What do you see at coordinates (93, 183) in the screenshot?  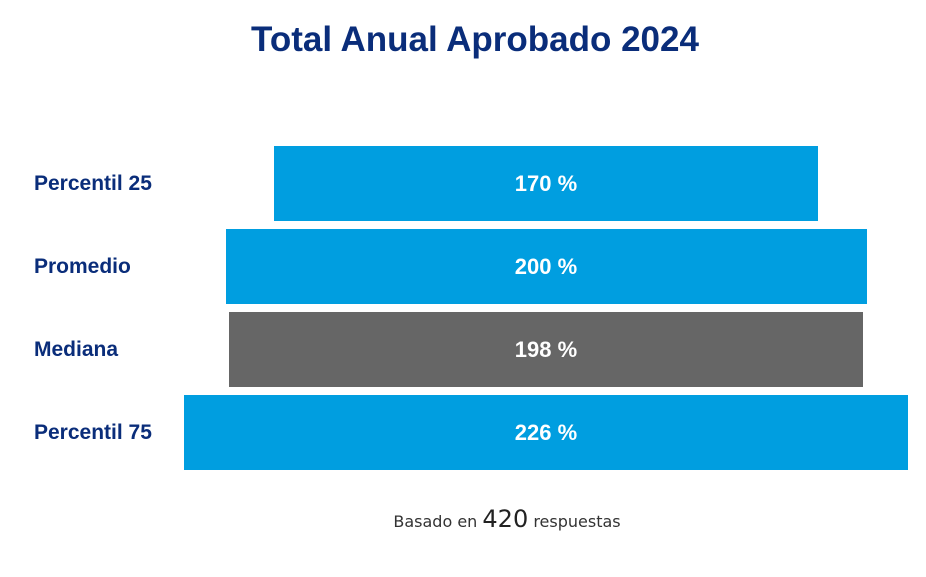 I see `category-label: Percentil 25` at bounding box center [93, 183].